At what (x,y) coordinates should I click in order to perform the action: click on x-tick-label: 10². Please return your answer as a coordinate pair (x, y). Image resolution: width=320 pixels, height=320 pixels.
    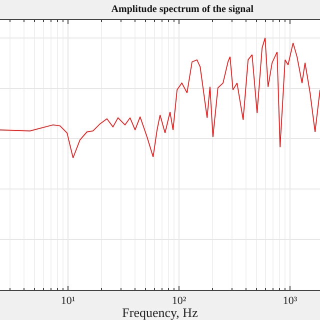
    Looking at the image, I should click on (179, 301).